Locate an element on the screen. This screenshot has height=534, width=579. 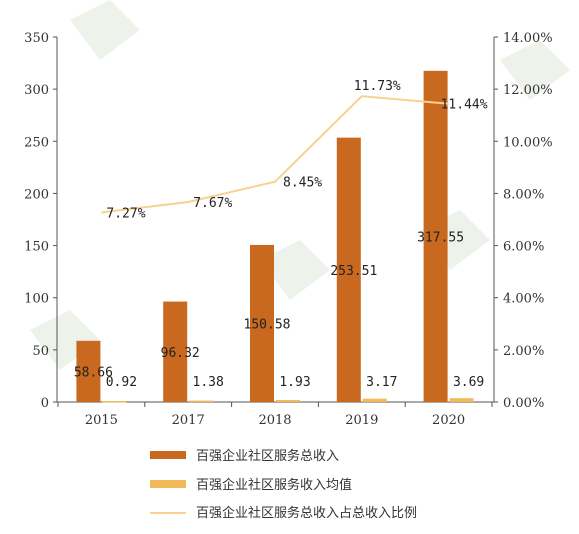
line-revenue-ratio is located at coordinates (275, 154).